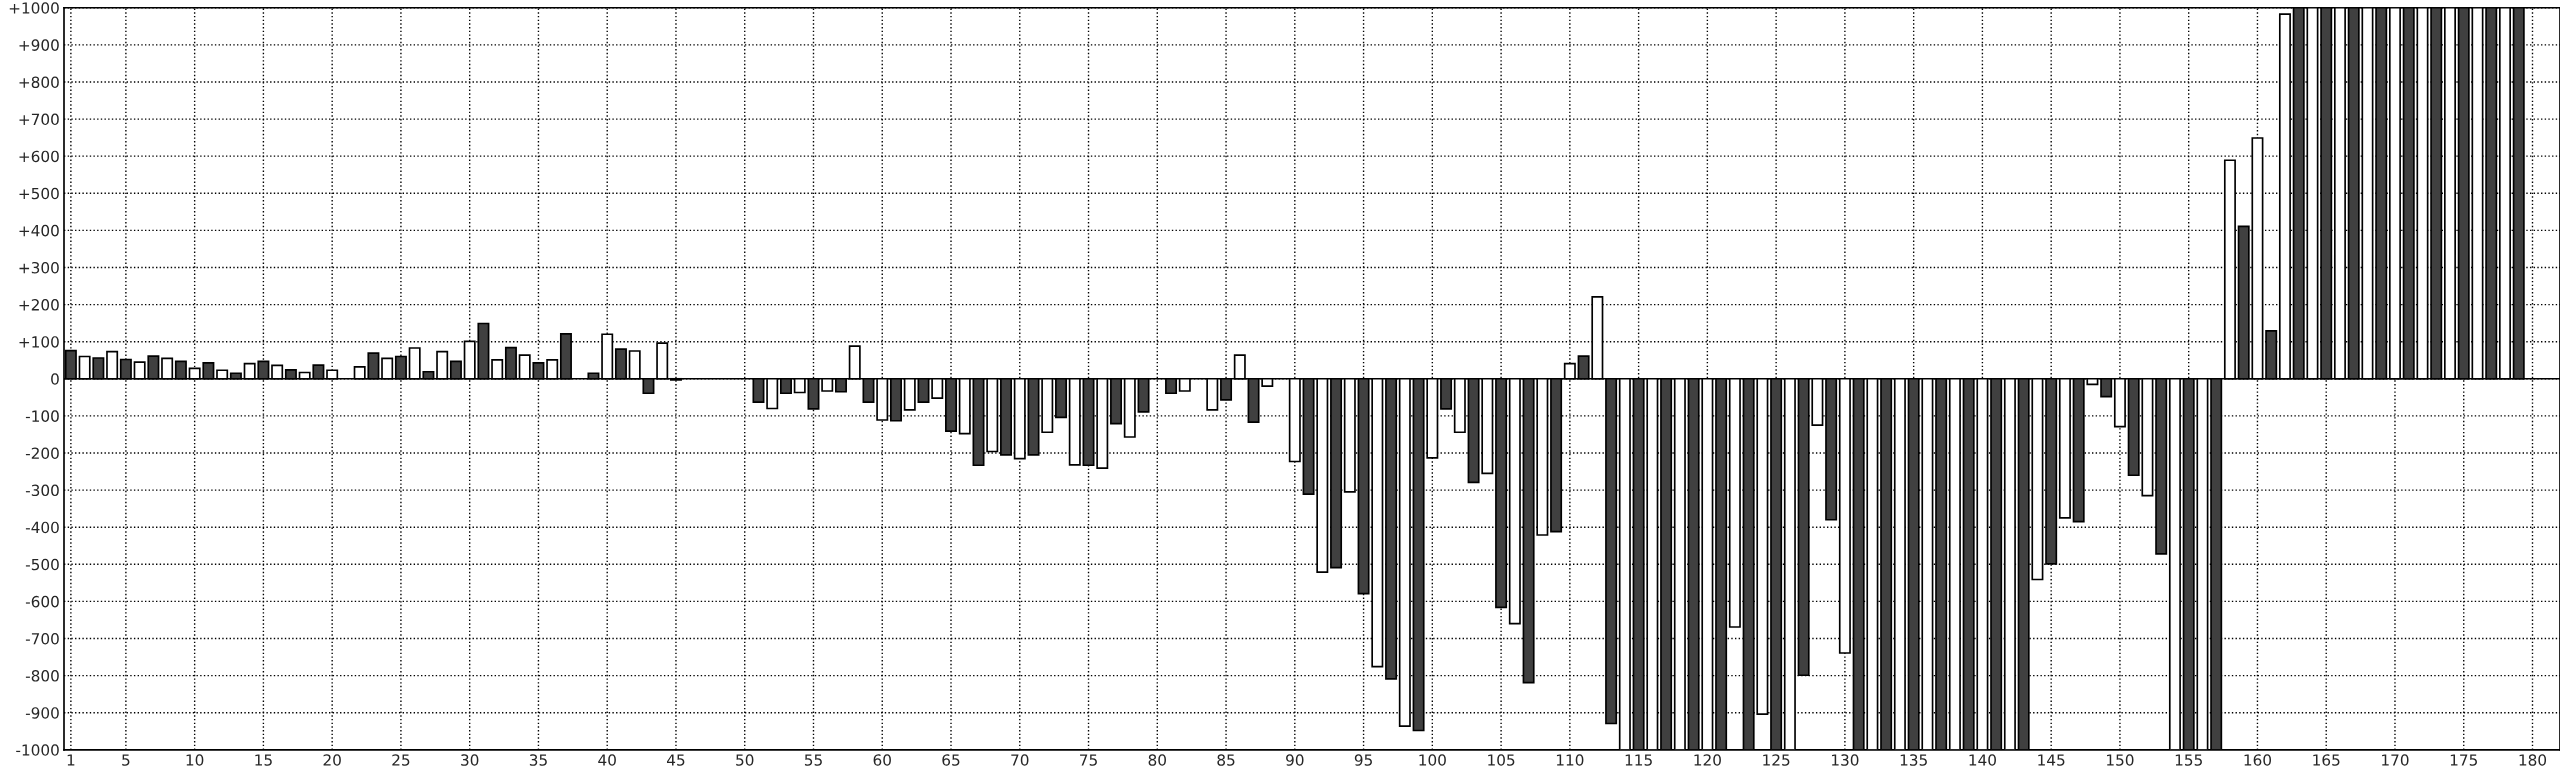  I want to click on y-tick-label: -400, so click(42, 527).